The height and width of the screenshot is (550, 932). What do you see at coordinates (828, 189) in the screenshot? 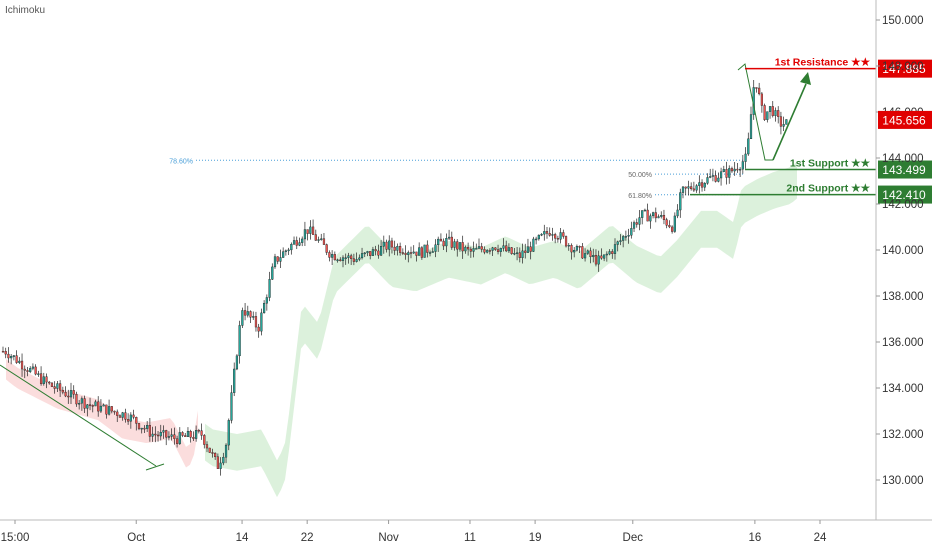
I see `support-label: 2nd Support ★★` at bounding box center [828, 189].